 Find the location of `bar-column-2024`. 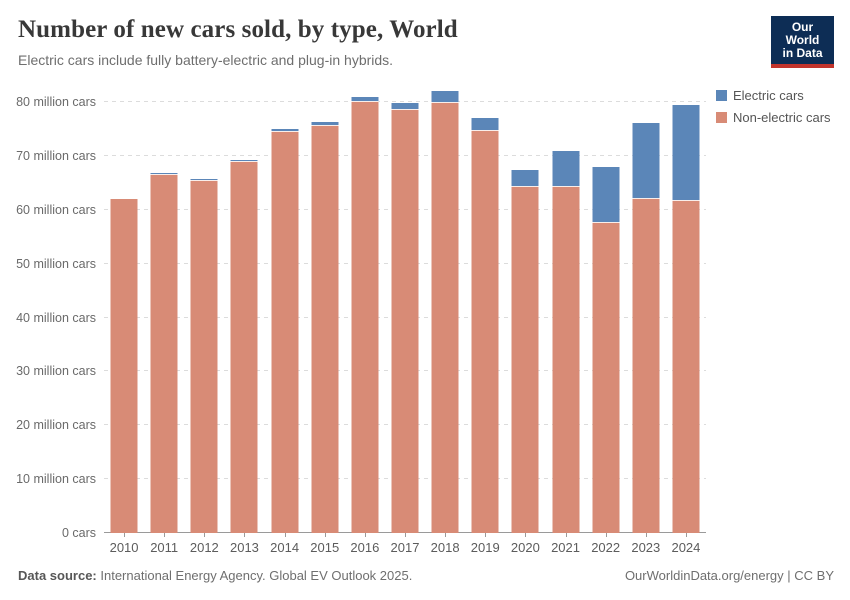

bar-column-2024 is located at coordinates (686, 309).